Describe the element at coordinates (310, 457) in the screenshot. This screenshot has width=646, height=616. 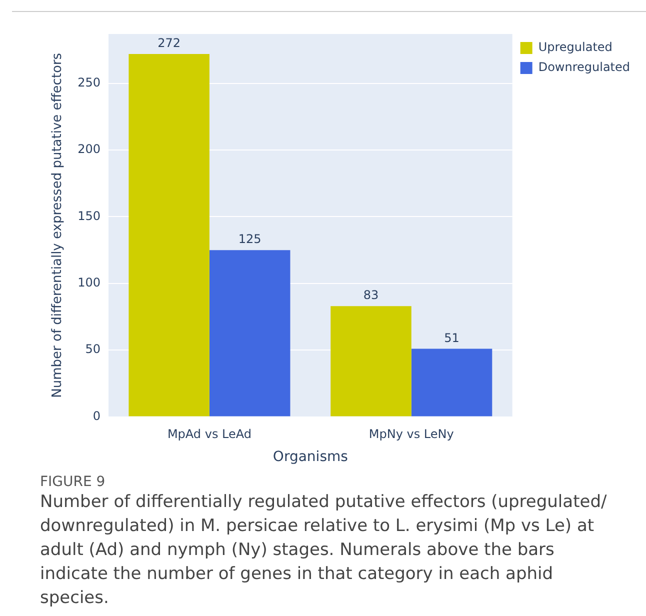
I see `x-axis-title: Organisms` at that location.